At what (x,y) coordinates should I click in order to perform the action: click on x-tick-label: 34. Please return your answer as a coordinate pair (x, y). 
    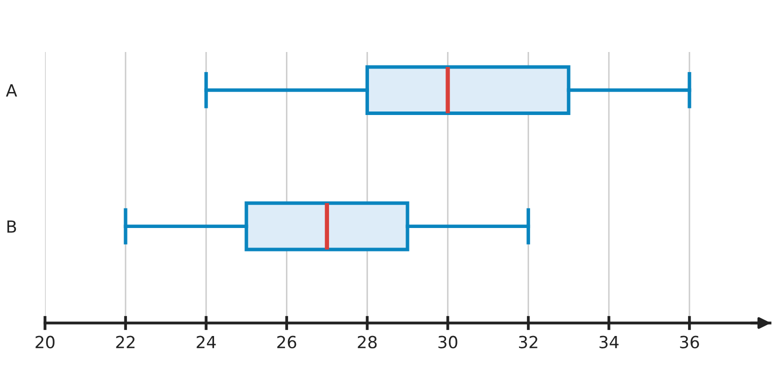
    Looking at the image, I should click on (609, 342).